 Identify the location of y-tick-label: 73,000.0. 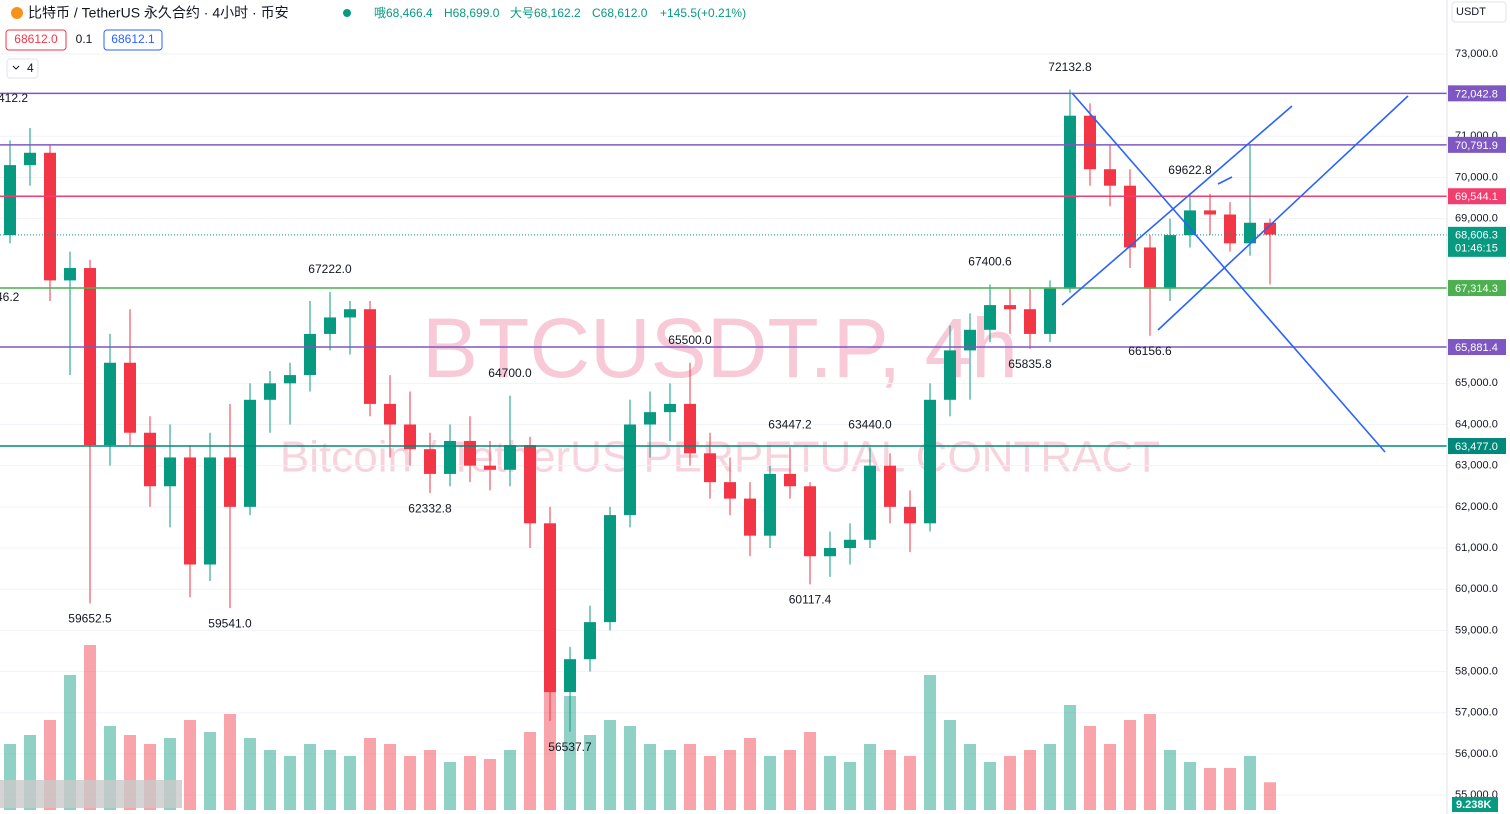
(1476, 54).